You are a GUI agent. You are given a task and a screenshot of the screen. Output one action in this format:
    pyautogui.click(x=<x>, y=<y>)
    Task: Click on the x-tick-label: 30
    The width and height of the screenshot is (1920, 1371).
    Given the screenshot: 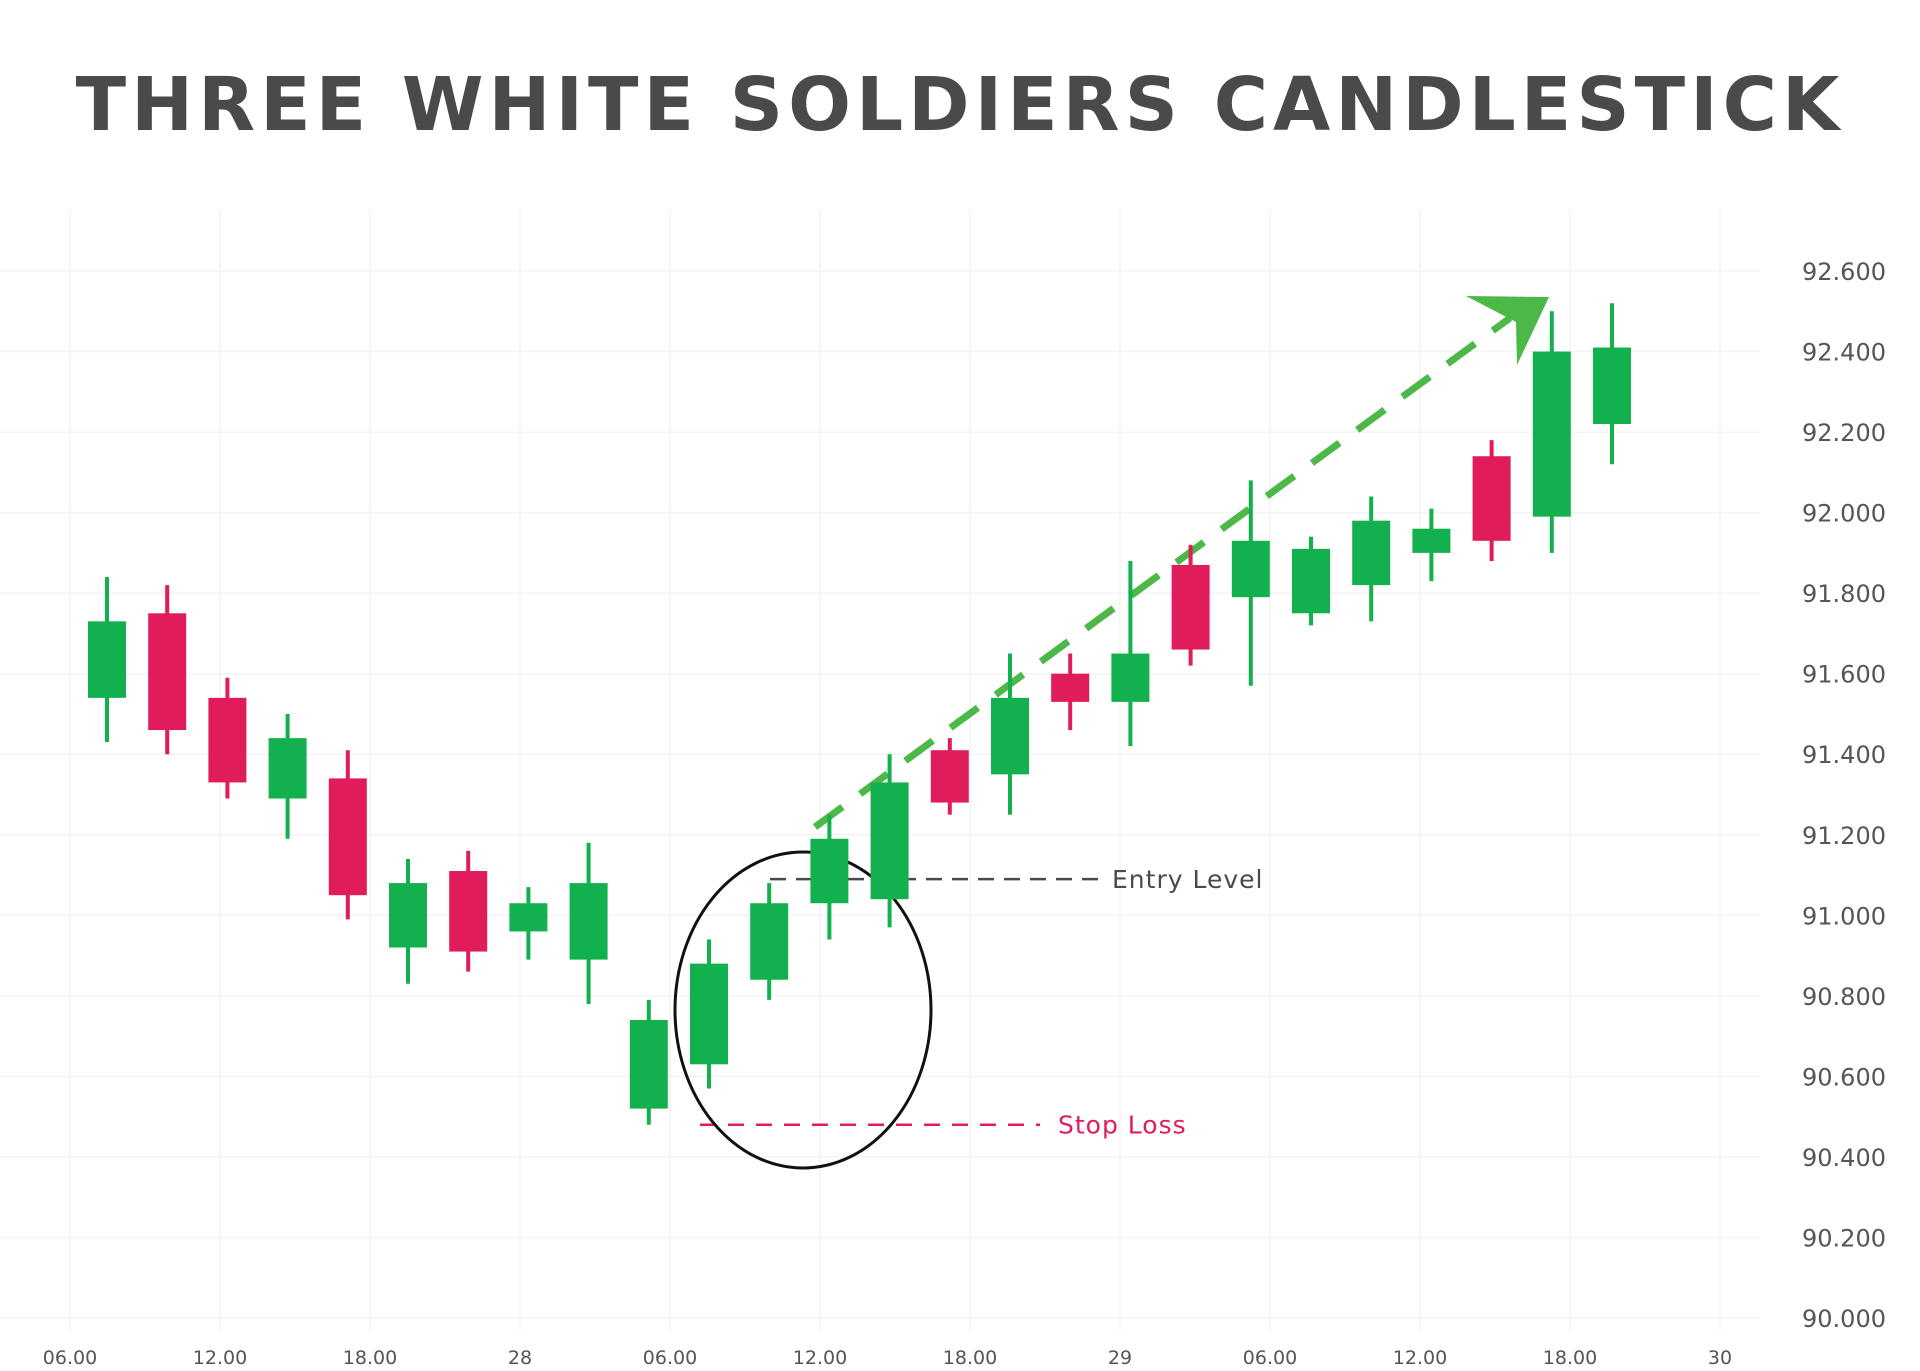 What is the action you would take?
    pyautogui.click(x=1720, y=1358)
    